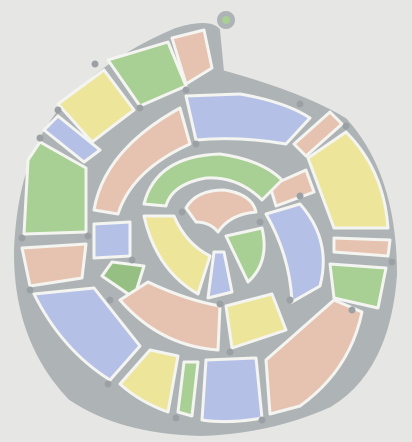  What do you see at coordinates (232, 390) in the screenshot?
I see `tile-blue-bottom` at bounding box center [232, 390].